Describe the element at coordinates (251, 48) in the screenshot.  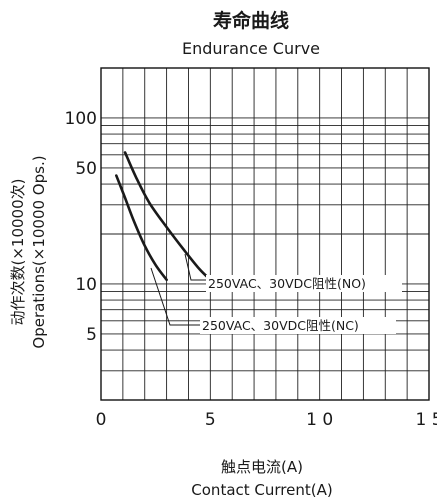
I see `chart-subtitle: Endurance Curve` at that location.